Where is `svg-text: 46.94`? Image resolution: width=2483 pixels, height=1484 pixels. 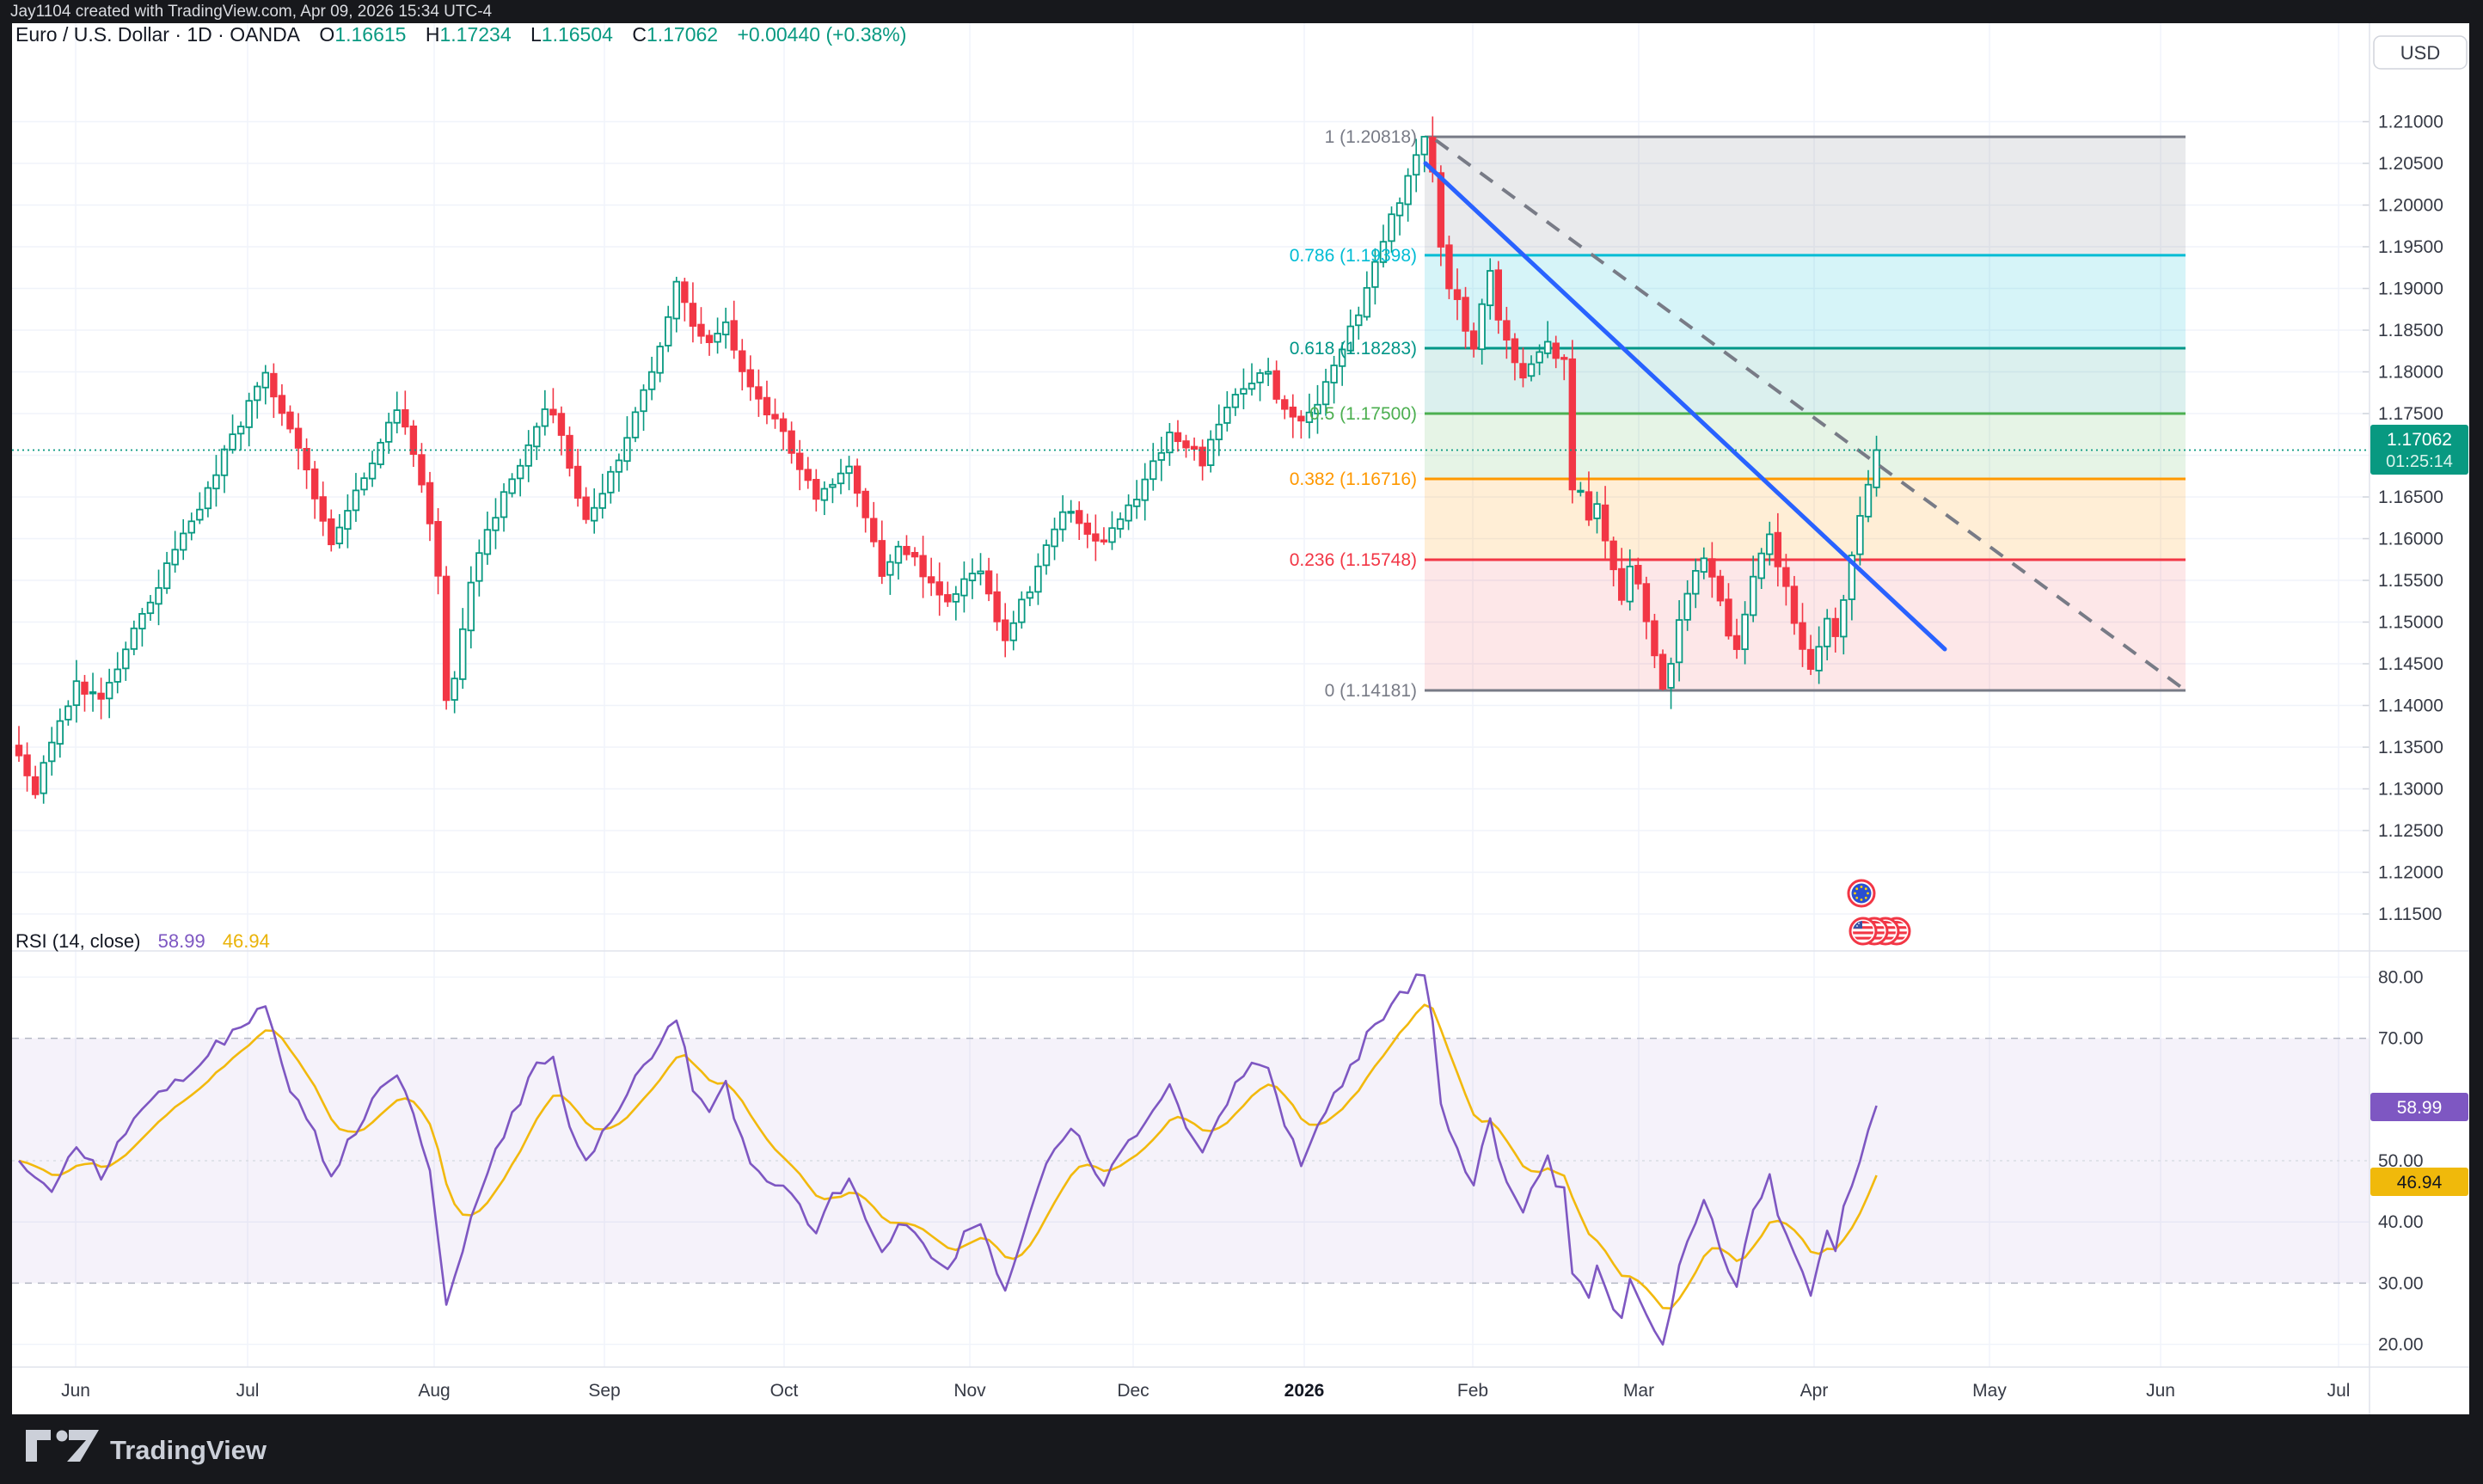
svg-text: 46.94 is located at coordinates (2420, 1183).